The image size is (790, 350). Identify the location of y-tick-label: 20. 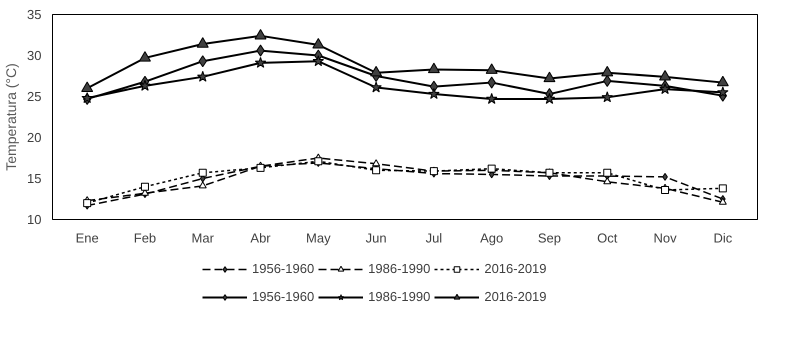
(34, 137).